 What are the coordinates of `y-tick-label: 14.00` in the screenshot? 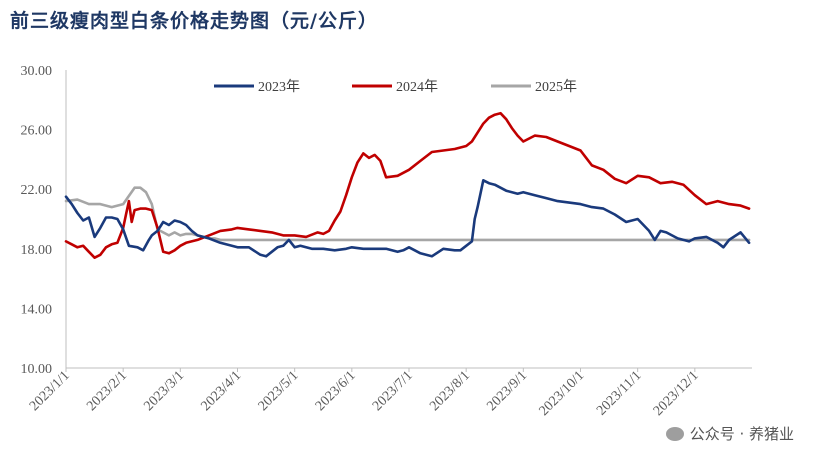 It's located at (37, 309).